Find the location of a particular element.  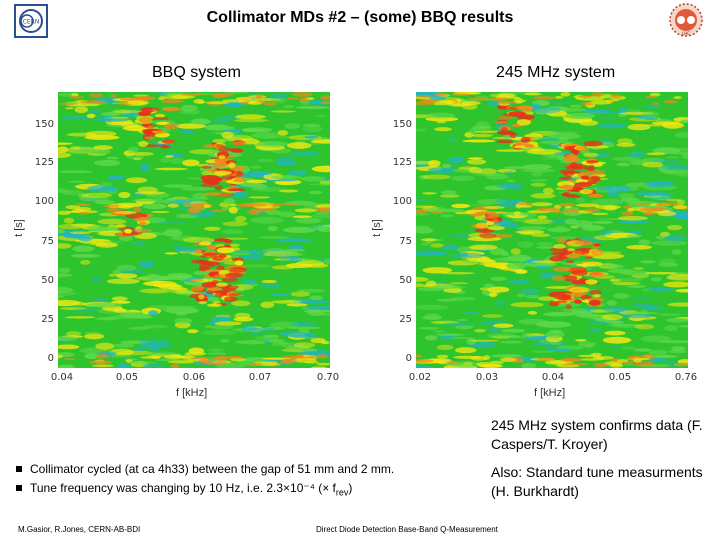

svg-text: LHC is located at coordinates (686, 33).